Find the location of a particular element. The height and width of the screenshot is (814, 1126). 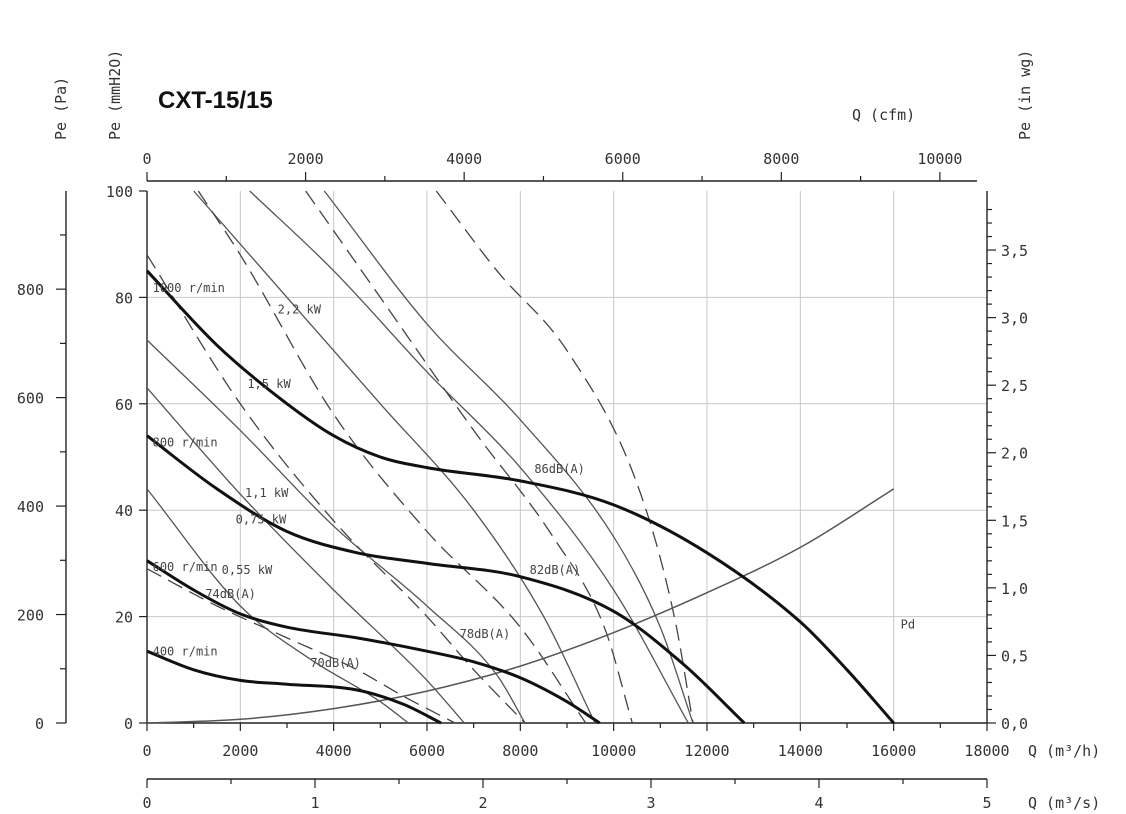

y-primary-tick-label: 60 is located at coordinates (124, 405).